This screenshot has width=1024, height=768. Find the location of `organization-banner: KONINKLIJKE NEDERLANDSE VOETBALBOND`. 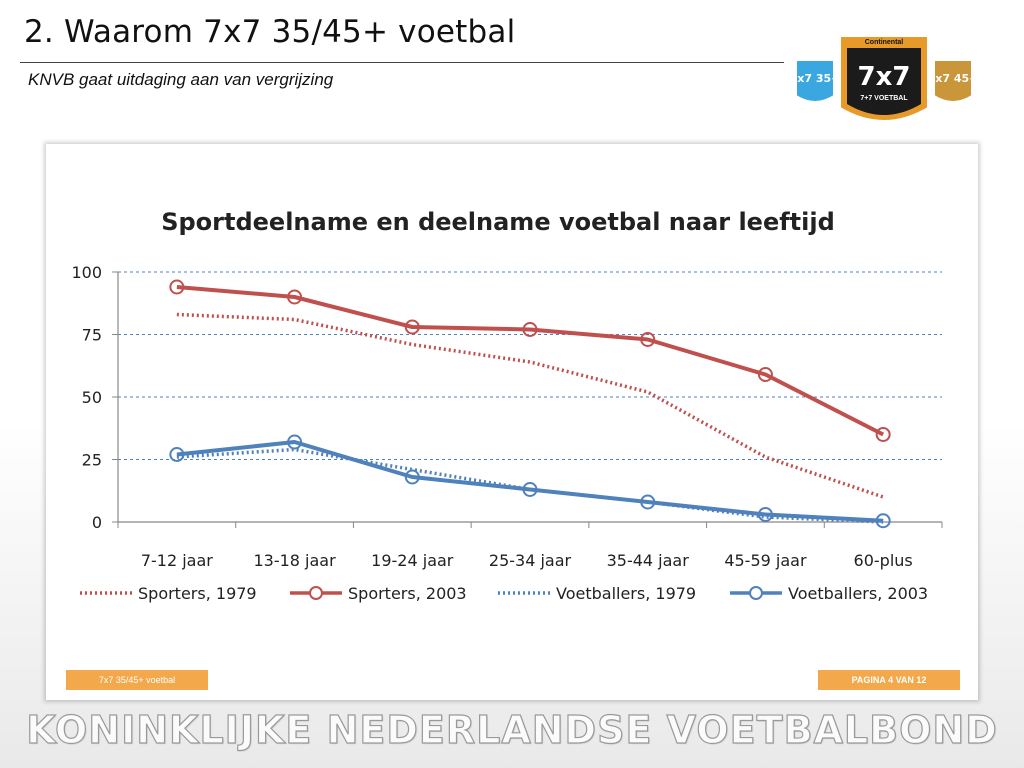

organization-banner: KONINKLIJKE NEDERLANDSE VOETBALBOND is located at coordinates (512, 729).